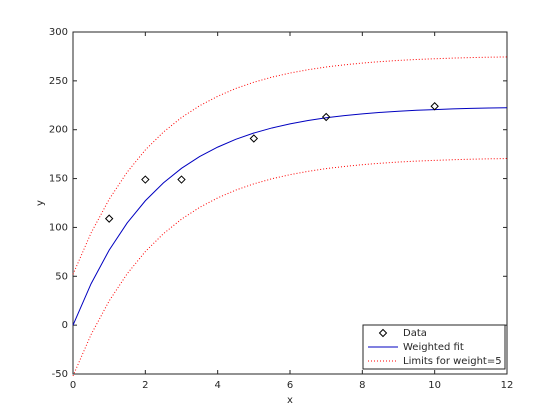  What do you see at coordinates (73, 385) in the screenshot?
I see `x-tick-label: 0` at bounding box center [73, 385].